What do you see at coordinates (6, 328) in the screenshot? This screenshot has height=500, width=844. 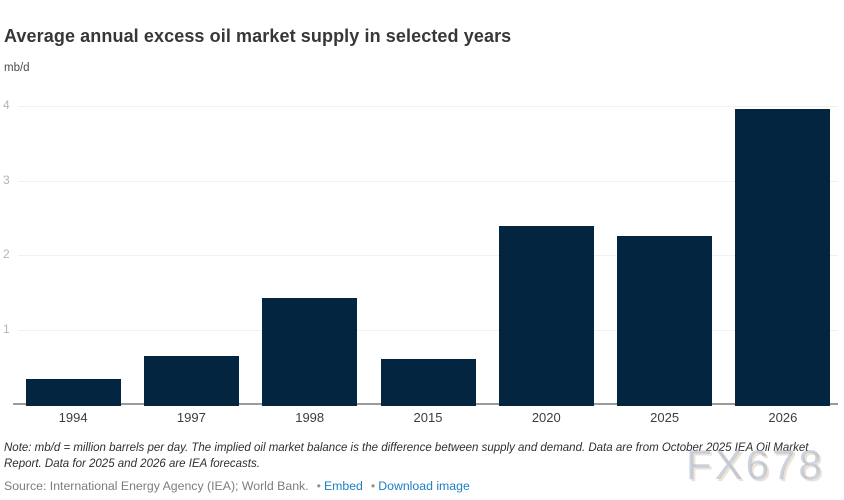 I see `y-tick-label: 1` at bounding box center [6, 328].